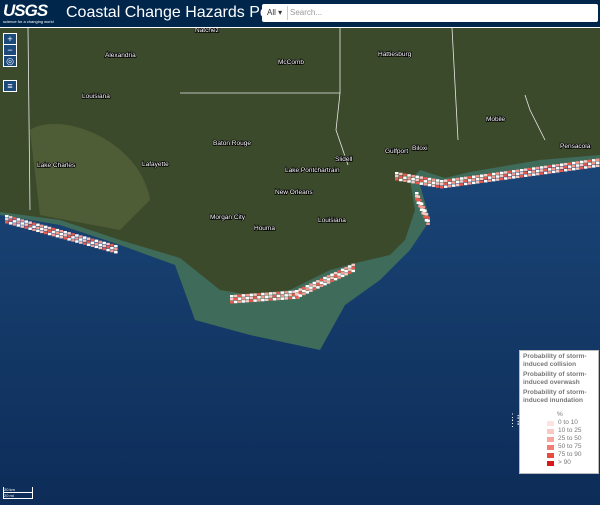 This screenshot has height=505, width=600. I want to click on legend-toggle: ⋮≡ ⋮≡, so click(515, 420).